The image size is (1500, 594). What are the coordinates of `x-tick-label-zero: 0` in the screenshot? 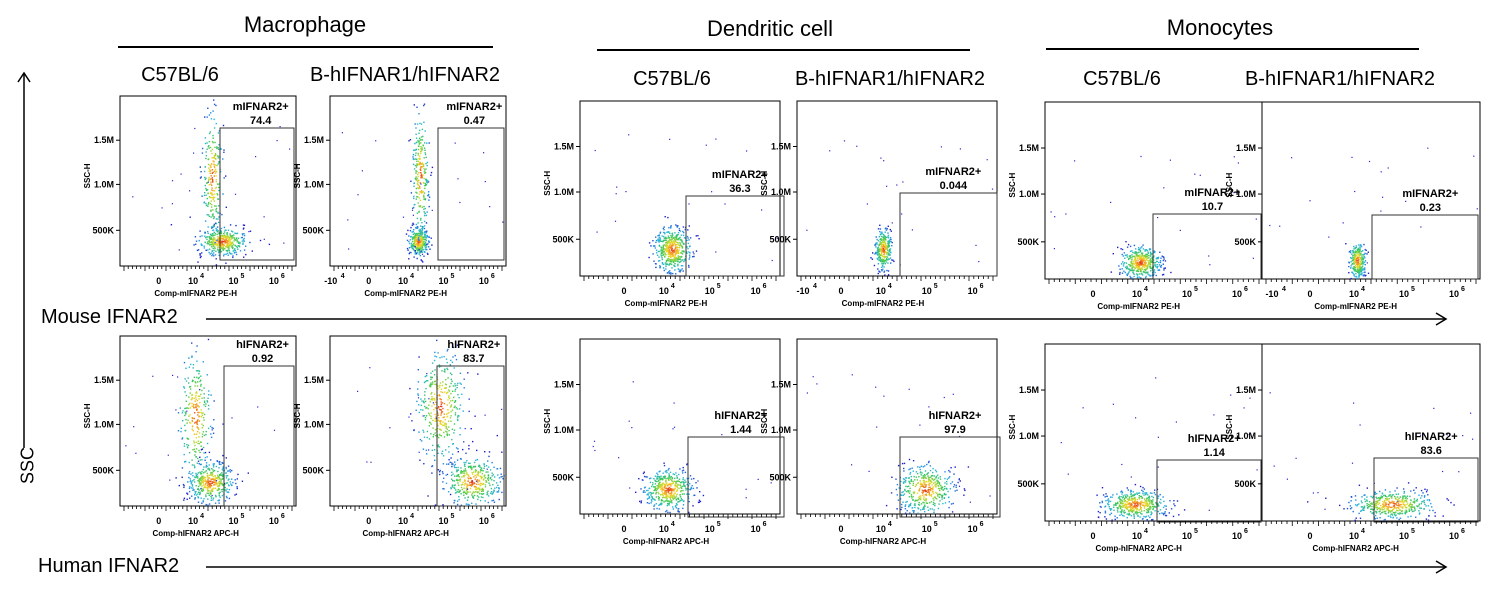 It's located at (158, 281).